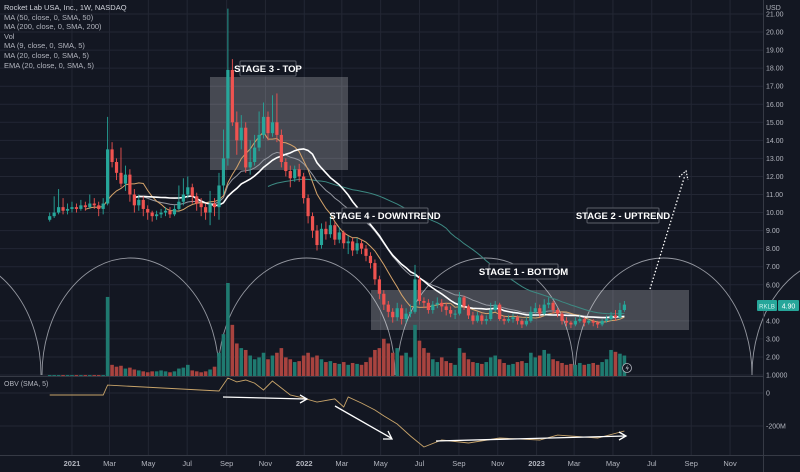 This screenshot has width=800, height=472. Describe the element at coordinates (49, 65) in the screenshot. I see `legend-ema20: EMA (20, close, 0, SMA, 5)` at that location.